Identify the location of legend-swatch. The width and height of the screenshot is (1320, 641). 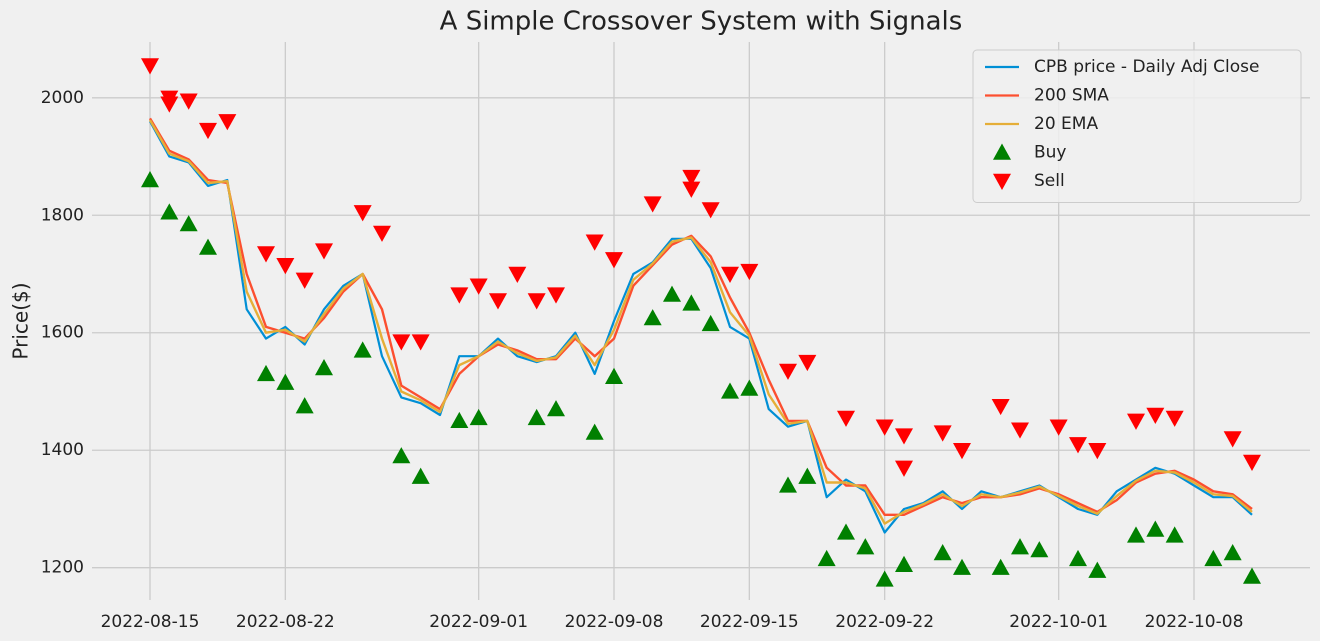
(1002, 151).